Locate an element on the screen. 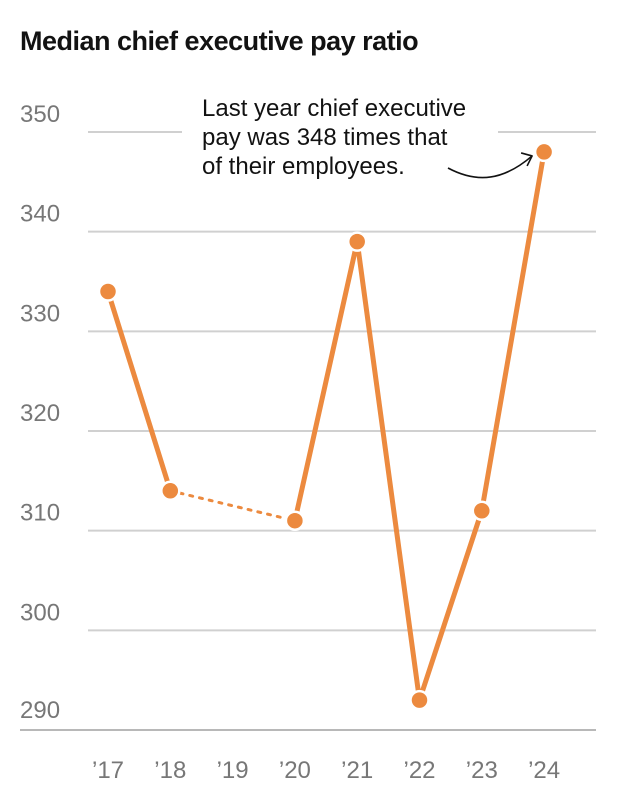 This screenshot has width=632, height=806. annotation-line: Last year chief executive is located at coordinates (334, 108).